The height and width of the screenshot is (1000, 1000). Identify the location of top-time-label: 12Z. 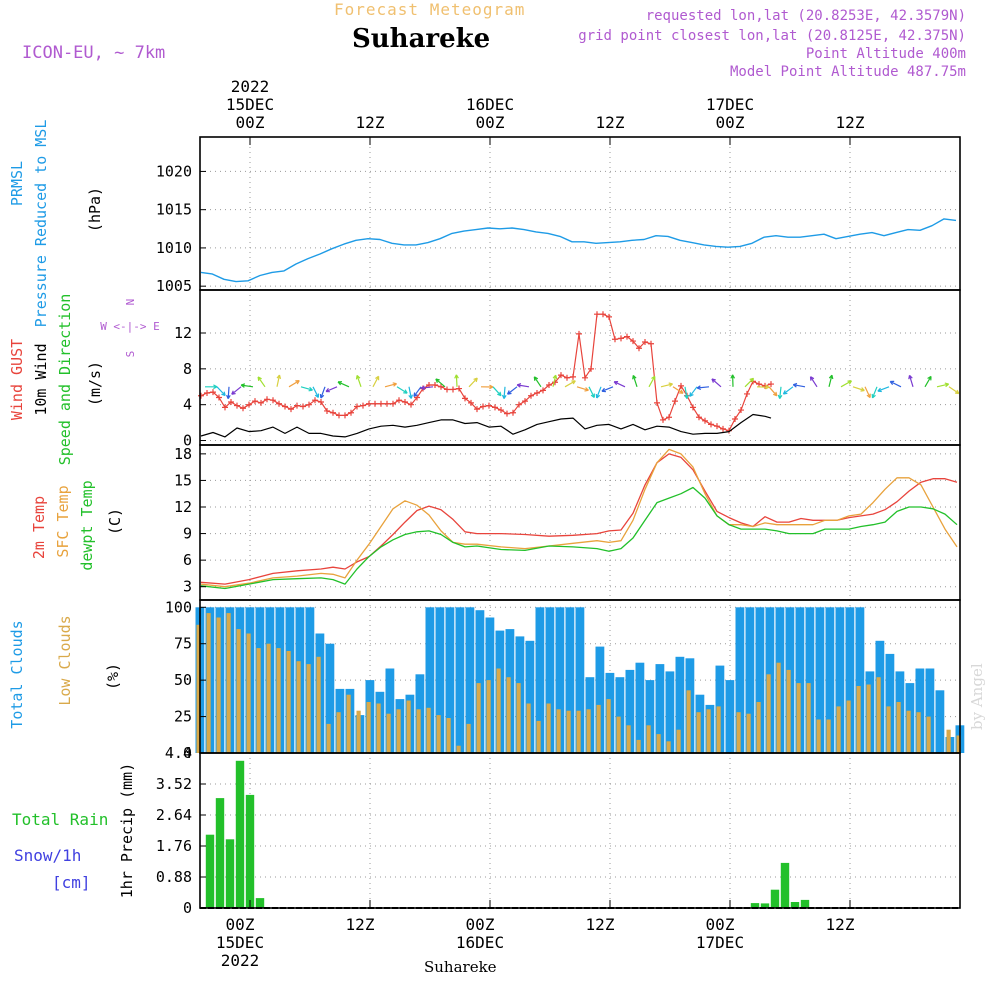
(610, 122).